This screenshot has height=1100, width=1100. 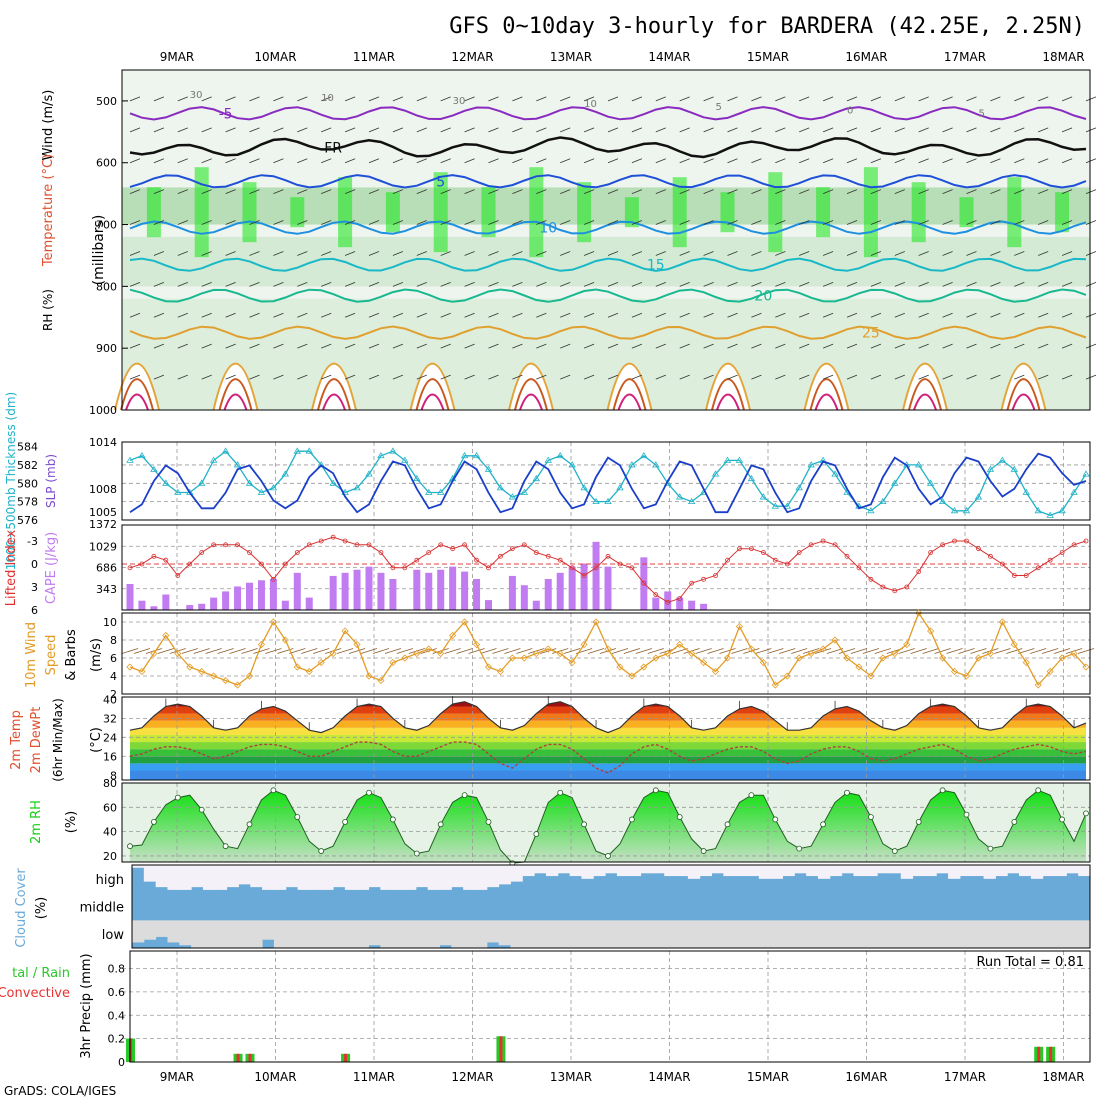 I want to click on li-tick-label: 3, so click(x=34, y=587).